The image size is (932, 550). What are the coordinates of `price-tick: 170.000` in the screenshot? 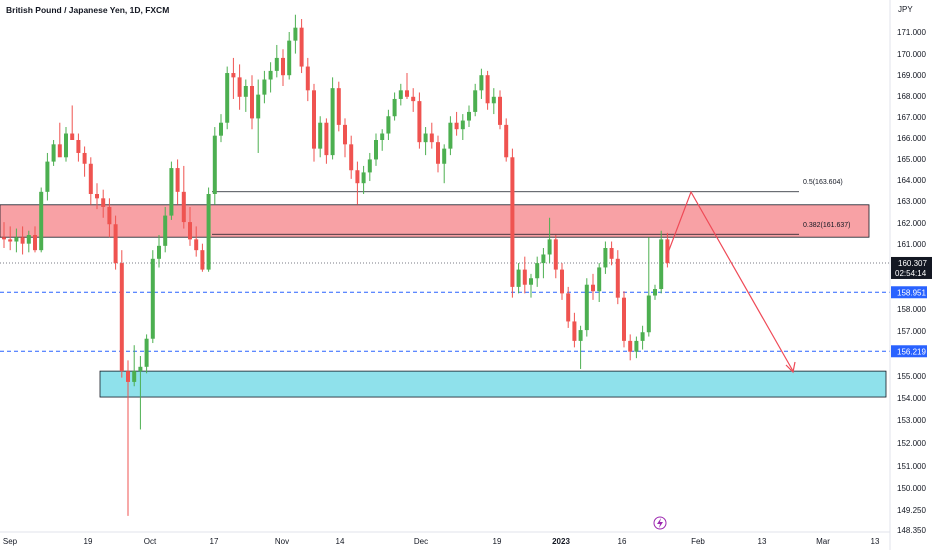 It's located at (911, 54).